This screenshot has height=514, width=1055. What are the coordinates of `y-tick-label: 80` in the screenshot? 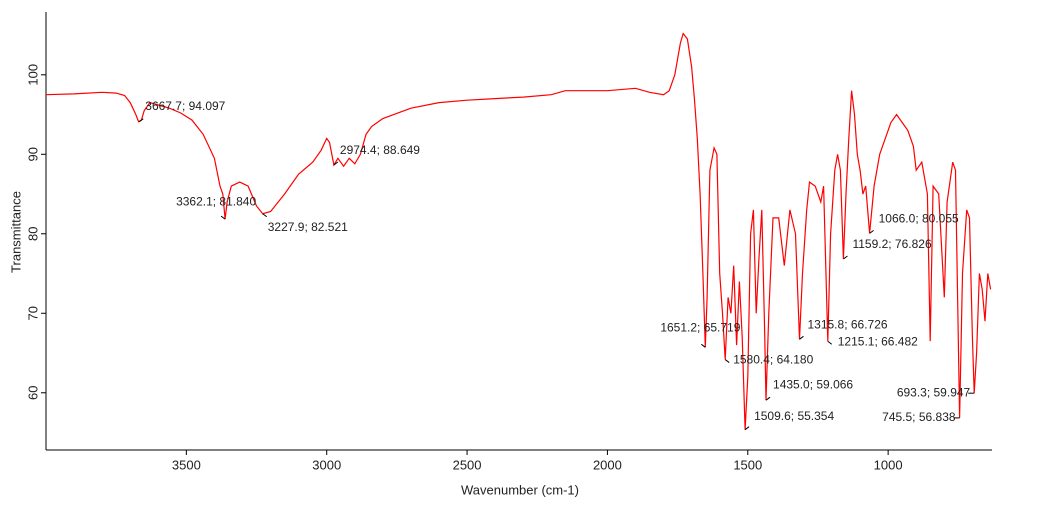 It's located at (32, 234).